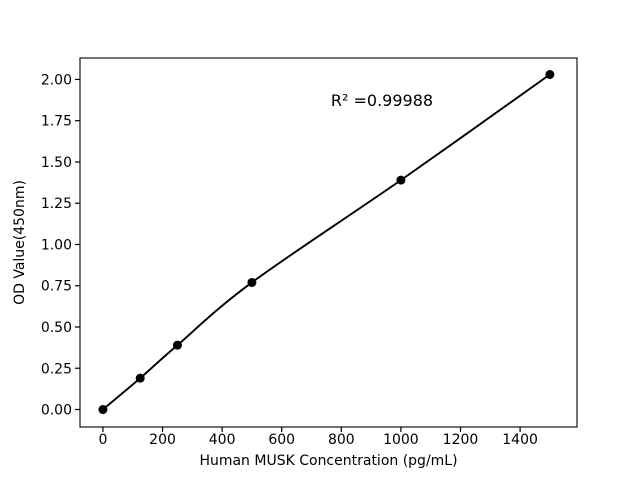  Describe the element at coordinates (56, 204) in the screenshot. I see `y-tick-label: 1.25` at that location.